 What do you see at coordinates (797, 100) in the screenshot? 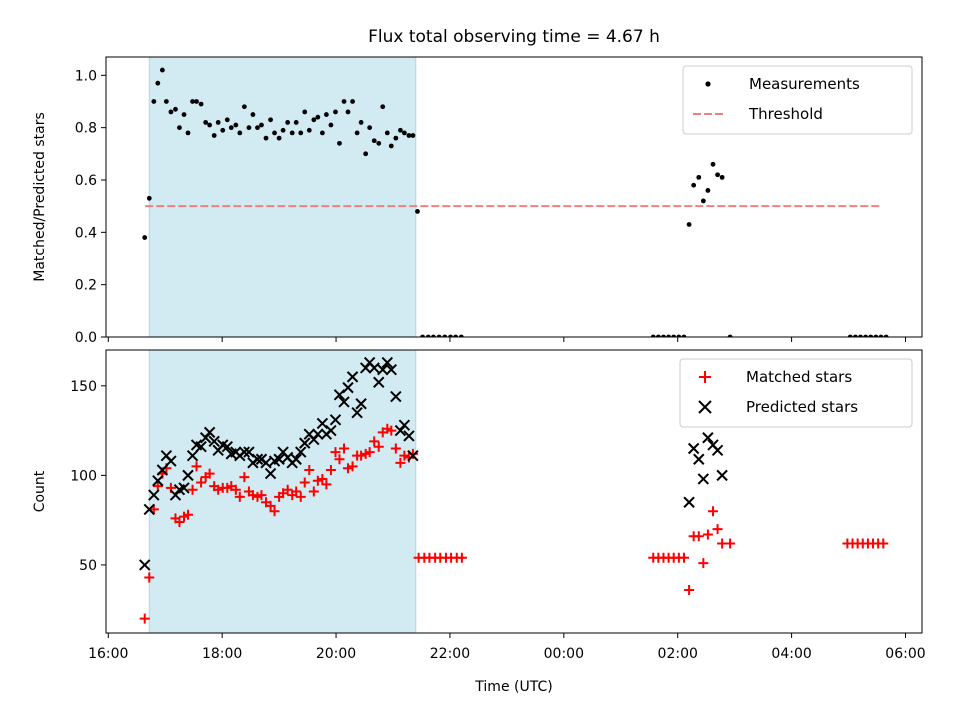
I see `legend-box` at bounding box center [797, 100].